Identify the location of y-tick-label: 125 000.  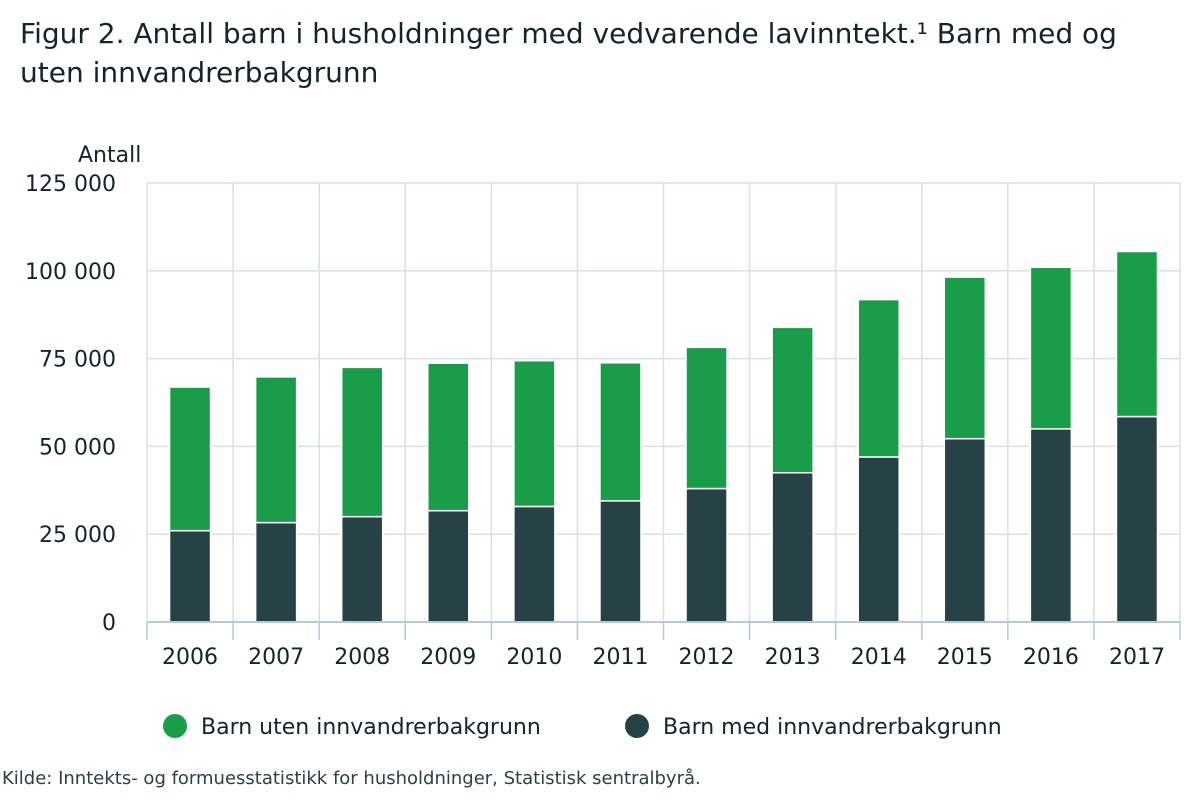
(70, 184).